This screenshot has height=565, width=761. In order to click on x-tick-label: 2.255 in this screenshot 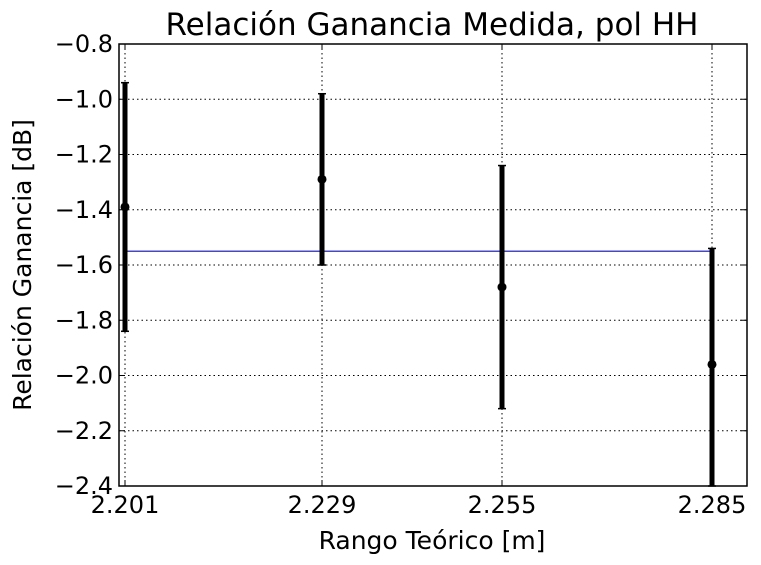, I will do `click(502, 505)`.